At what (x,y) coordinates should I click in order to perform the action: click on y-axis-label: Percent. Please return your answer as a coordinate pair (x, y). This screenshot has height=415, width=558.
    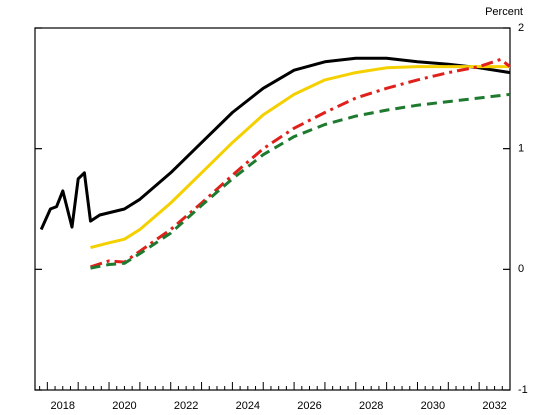
    Looking at the image, I should click on (504, 12).